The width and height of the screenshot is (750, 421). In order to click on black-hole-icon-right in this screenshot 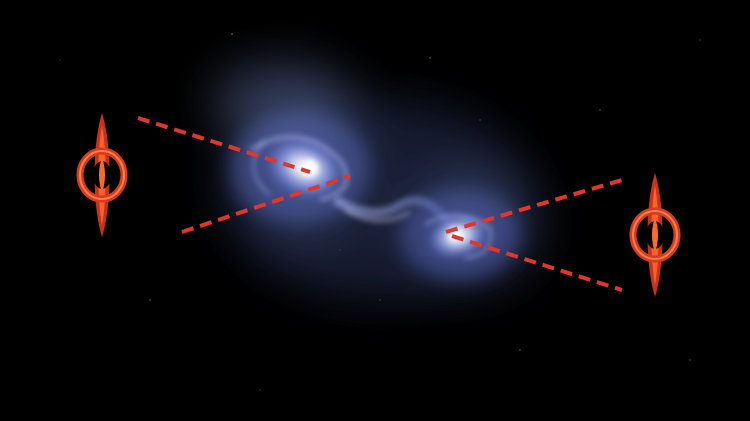, I will do `click(655, 235)`.